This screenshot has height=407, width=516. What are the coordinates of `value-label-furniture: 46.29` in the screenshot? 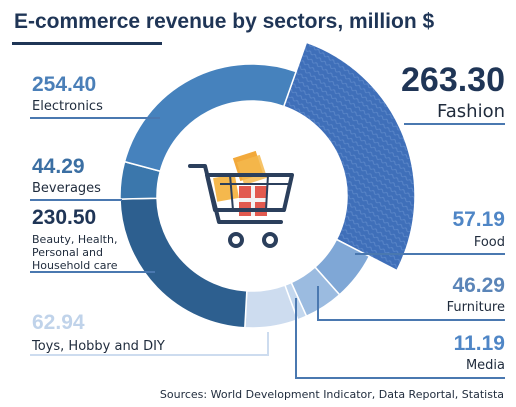 It's located at (478, 285).